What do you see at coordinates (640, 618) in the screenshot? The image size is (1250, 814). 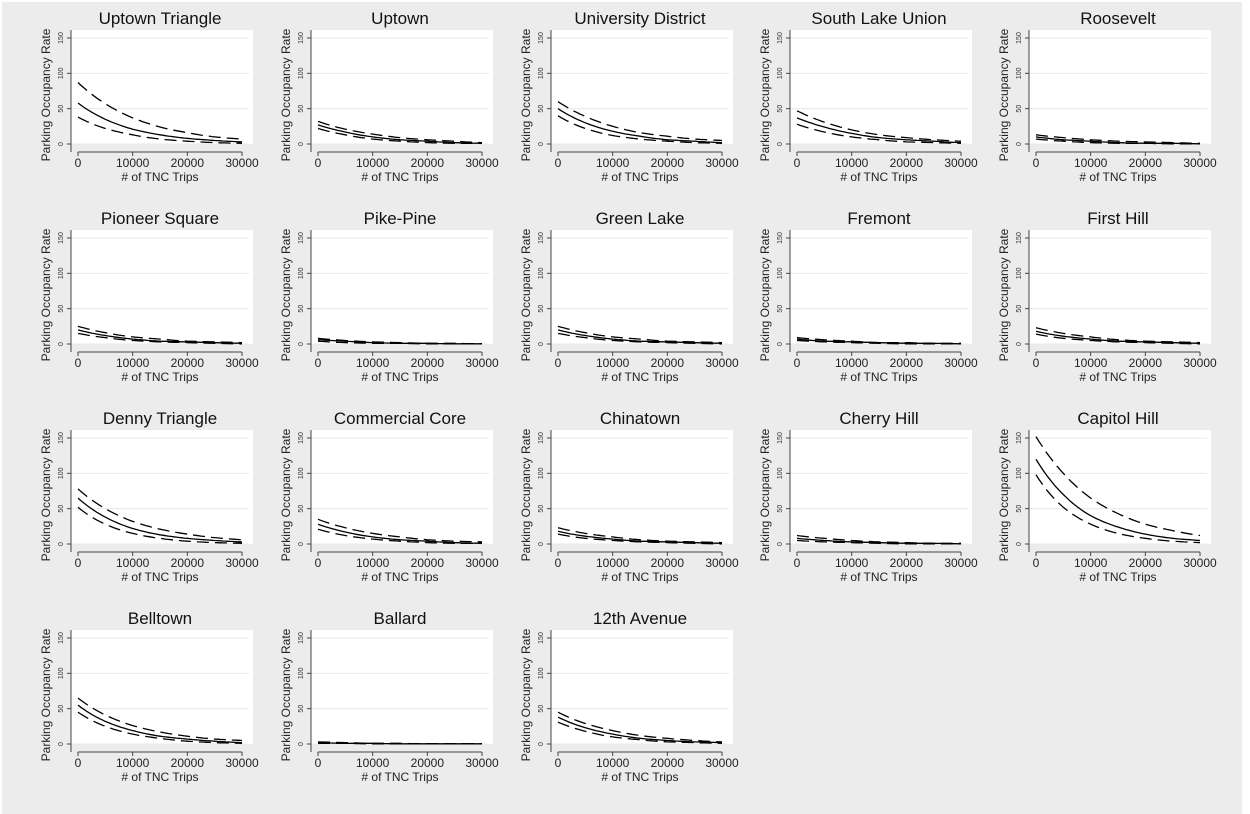 I see `panel-title: 12th Avenue` at bounding box center [640, 618].